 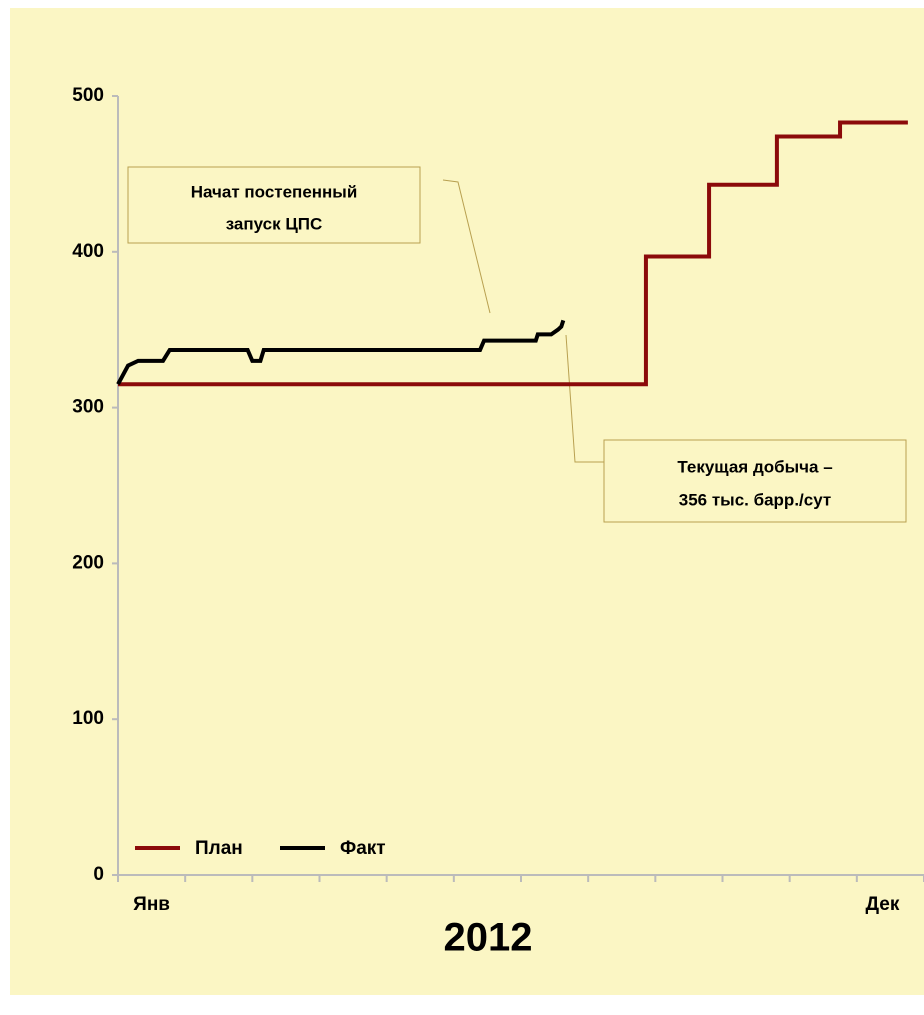 I want to click on y-tick-label: 200, so click(x=88, y=562).